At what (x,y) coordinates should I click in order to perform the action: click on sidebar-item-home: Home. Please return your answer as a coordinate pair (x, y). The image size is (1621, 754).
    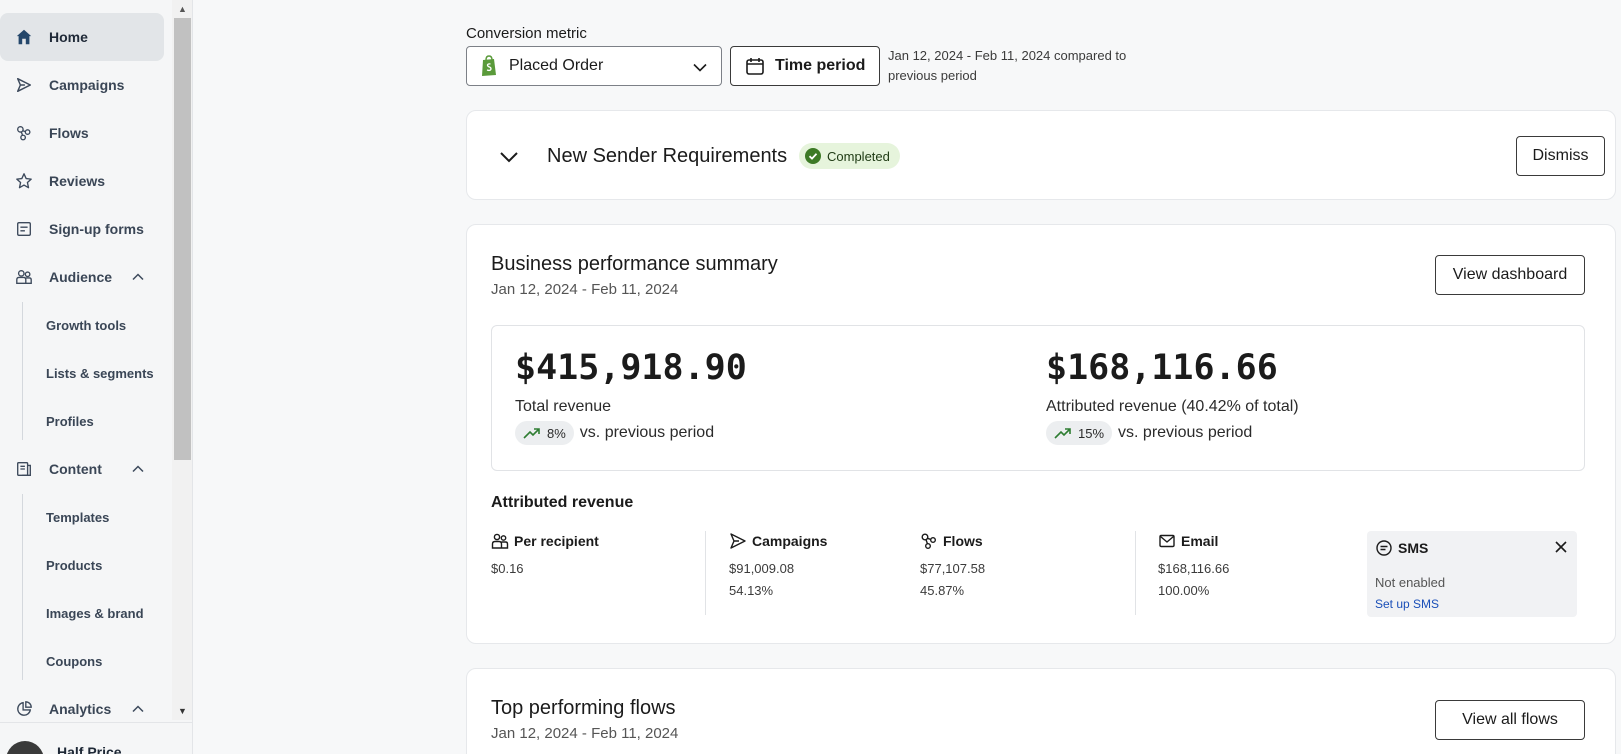
    Looking at the image, I should click on (82, 37).